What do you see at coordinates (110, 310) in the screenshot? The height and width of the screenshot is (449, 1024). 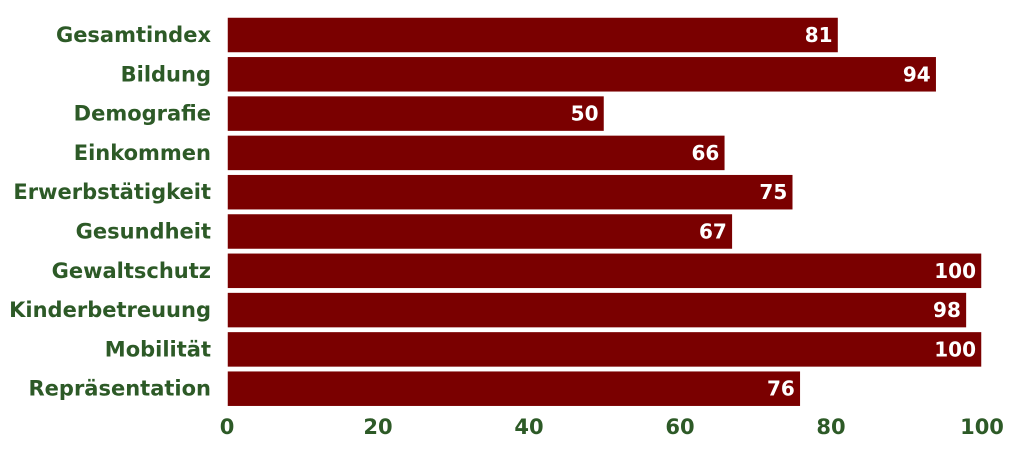 I see `category-label-kinderbetreuung: Kinderbetreuung` at bounding box center [110, 310].